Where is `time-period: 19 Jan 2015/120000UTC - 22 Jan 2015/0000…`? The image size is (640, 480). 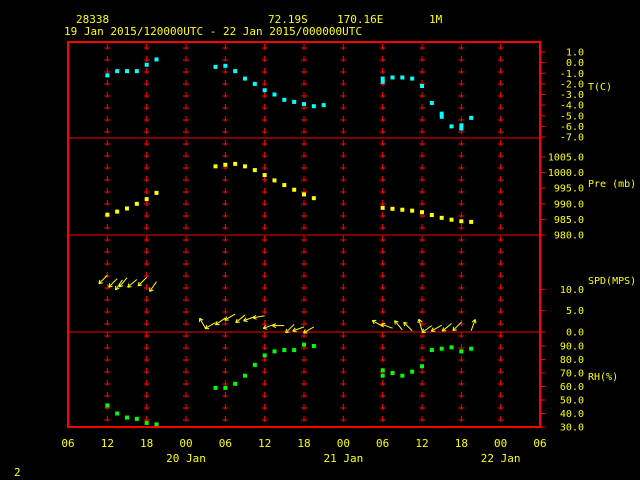
time-period: 19 Jan 2015/120000UTC - 22 Jan 2015/0000… is located at coordinates (213, 31).